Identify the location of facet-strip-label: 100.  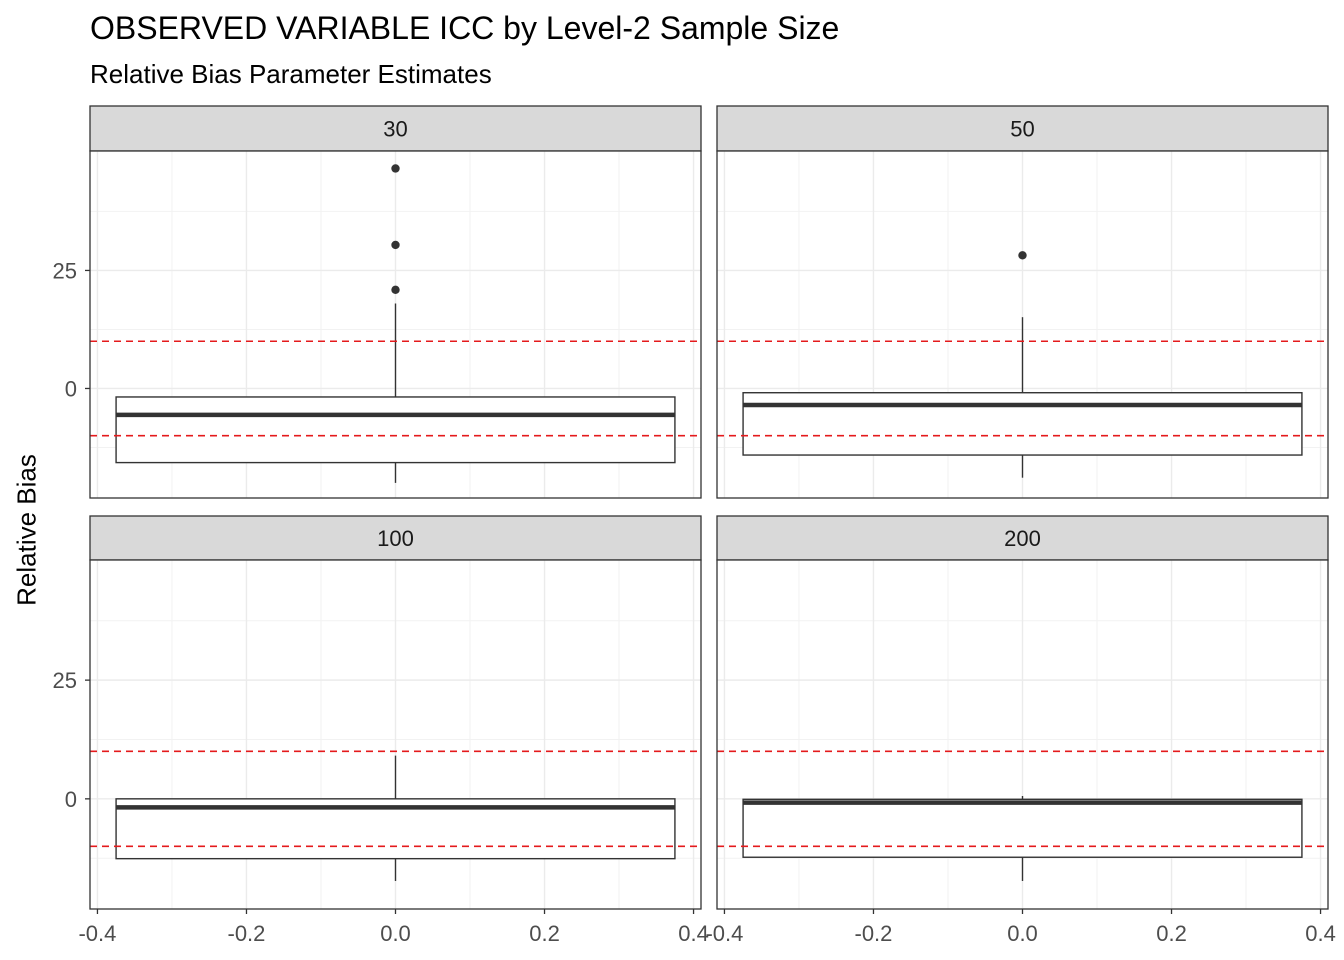
(395, 538).